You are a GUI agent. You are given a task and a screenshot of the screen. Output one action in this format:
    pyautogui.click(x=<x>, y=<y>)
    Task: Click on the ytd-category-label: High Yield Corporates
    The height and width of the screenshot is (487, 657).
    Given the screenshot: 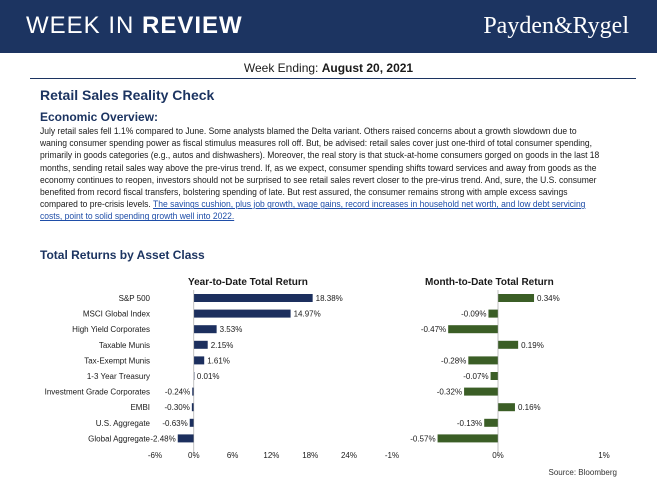 What is the action you would take?
    pyautogui.click(x=111, y=329)
    